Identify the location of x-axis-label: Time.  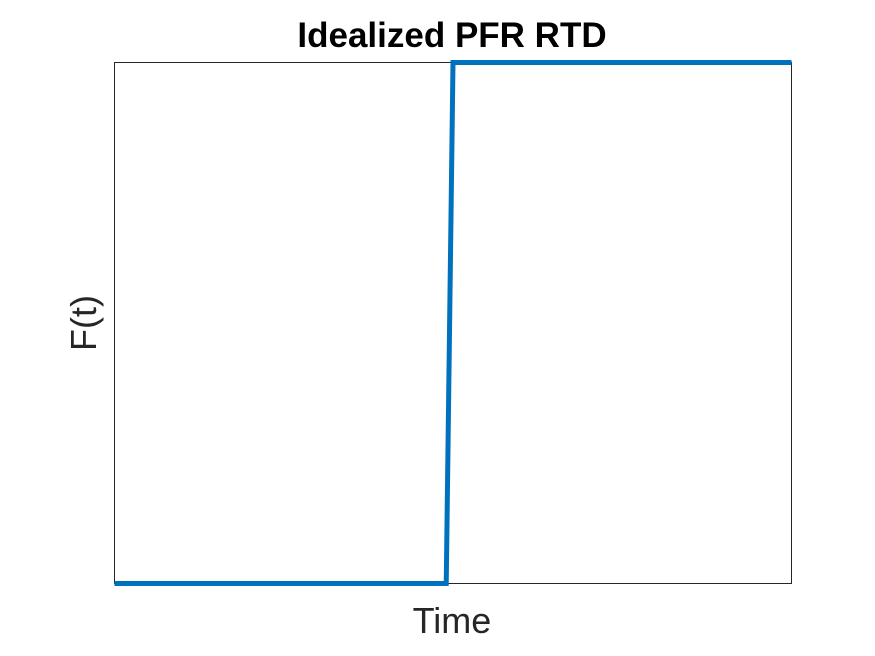
(452, 620).